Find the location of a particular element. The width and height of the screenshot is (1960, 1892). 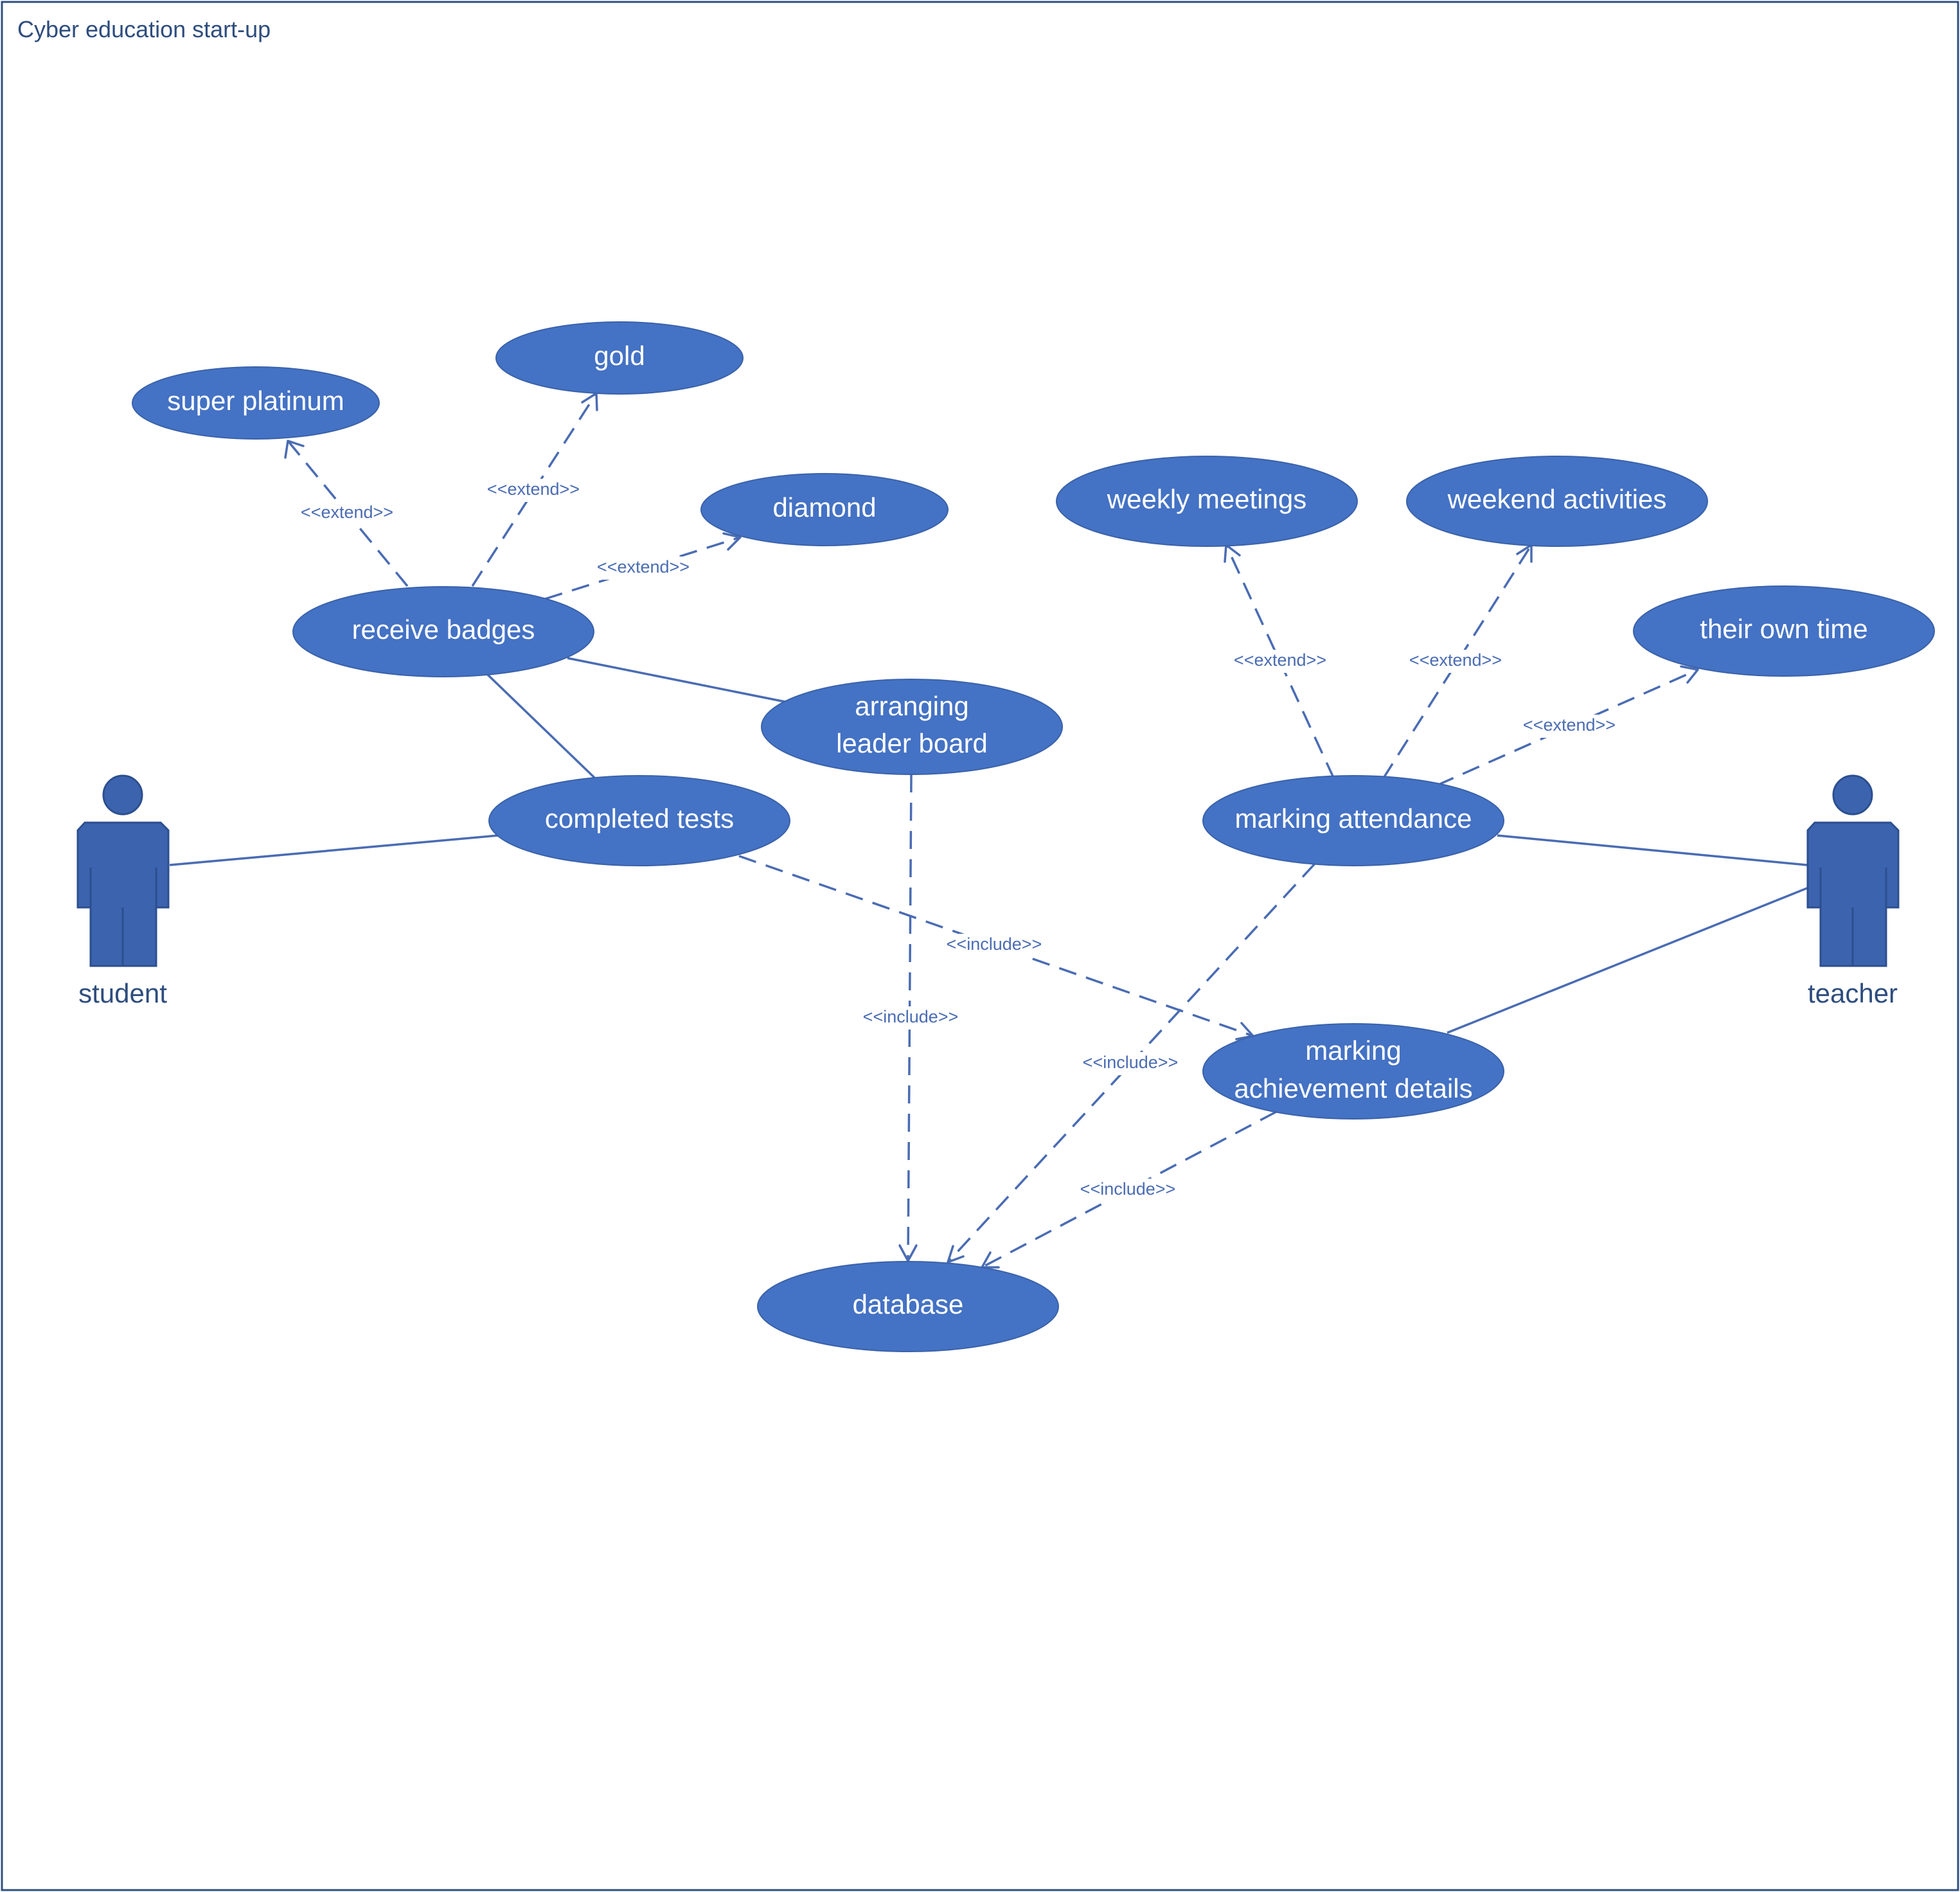

include-label-marking-attendance: <<include>> is located at coordinates (1131, 1062).